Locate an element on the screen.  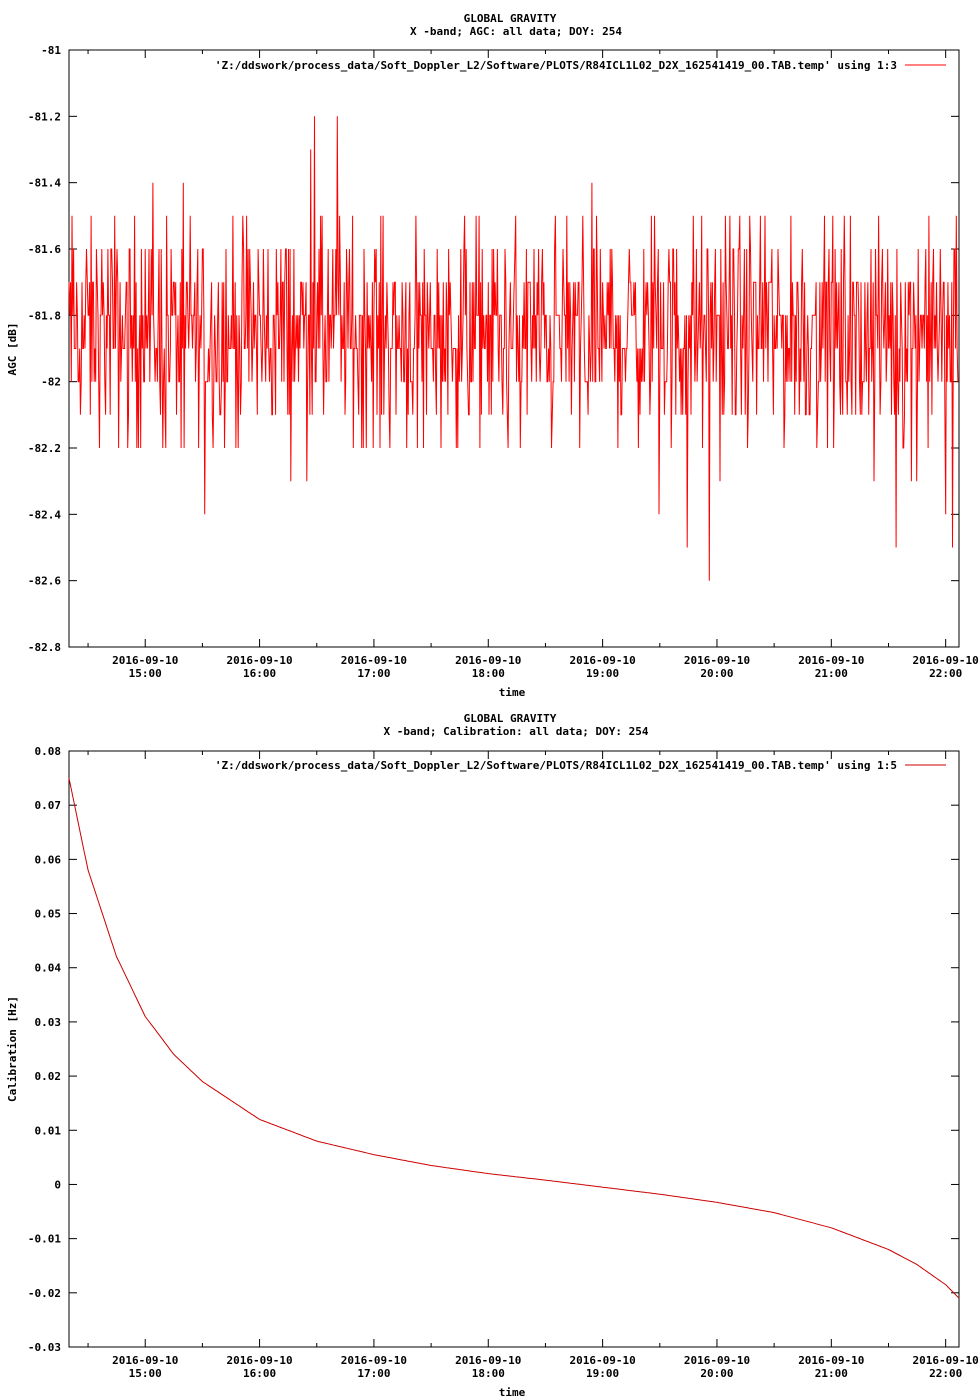
calibration-x-tick-time: 18:00 is located at coordinates (488, 1373).